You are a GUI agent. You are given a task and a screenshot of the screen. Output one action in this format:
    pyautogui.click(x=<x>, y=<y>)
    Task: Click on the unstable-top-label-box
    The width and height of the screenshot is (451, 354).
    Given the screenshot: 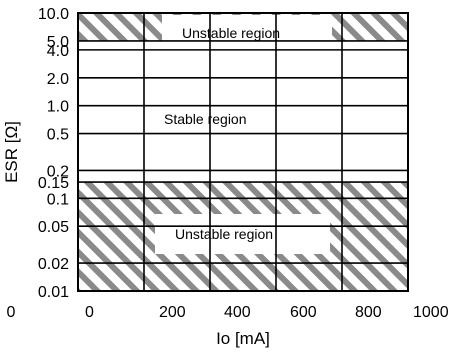 What is the action you would take?
    pyautogui.click(x=247, y=33)
    